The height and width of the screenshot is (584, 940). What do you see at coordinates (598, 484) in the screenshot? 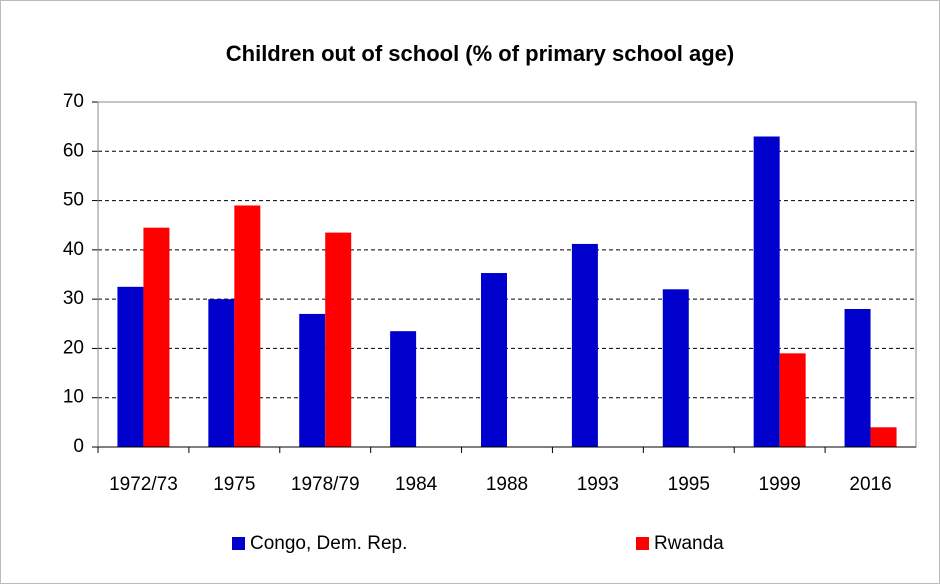
I see `x-tick-label: 1993` at bounding box center [598, 484].